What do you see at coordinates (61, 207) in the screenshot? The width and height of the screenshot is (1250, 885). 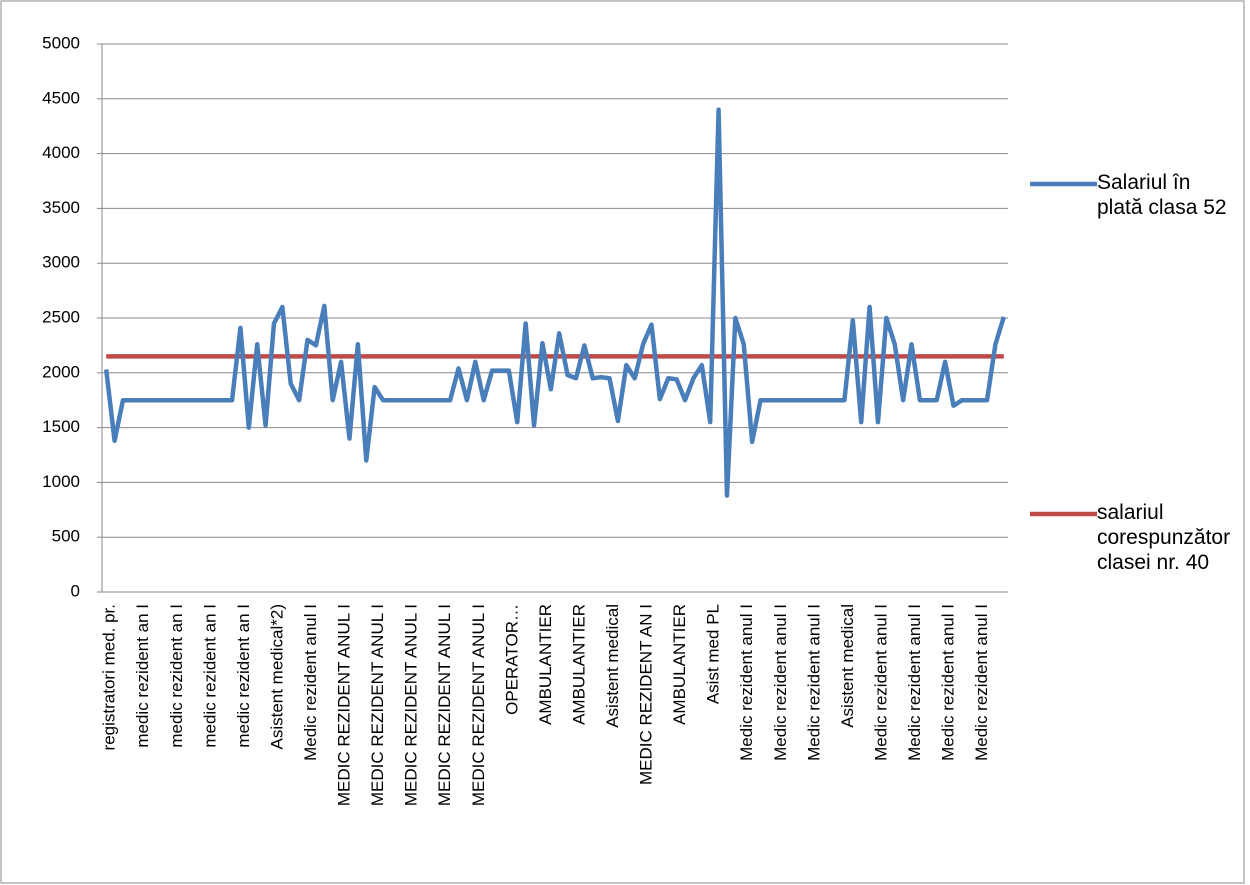 I see `y-tick-label: 3500` at bounding box center [61, 207].